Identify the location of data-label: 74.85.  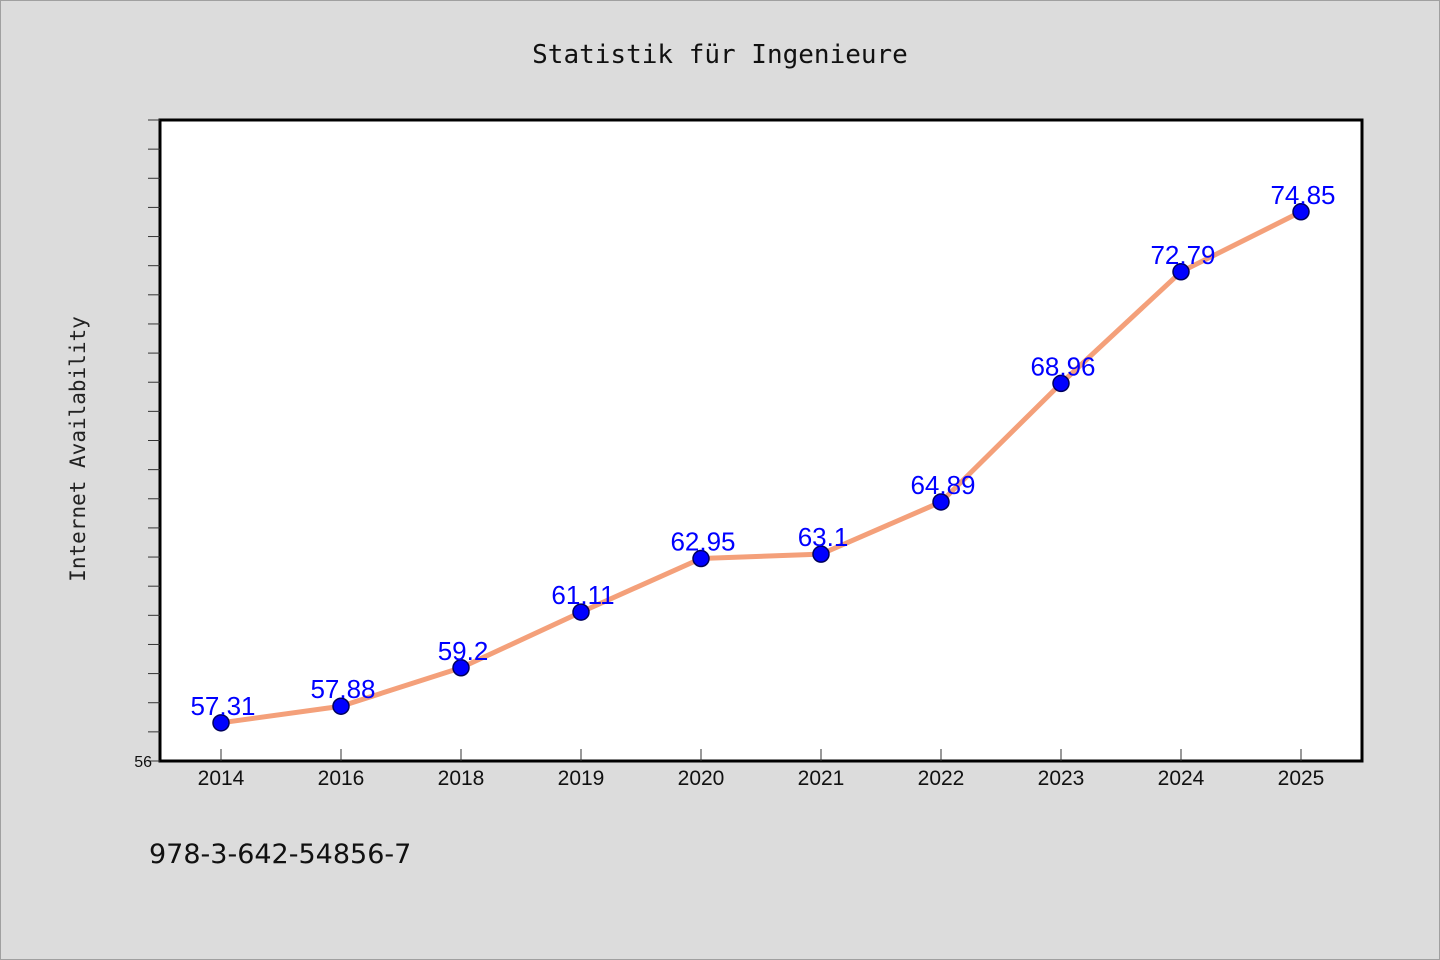
(1302, 195).